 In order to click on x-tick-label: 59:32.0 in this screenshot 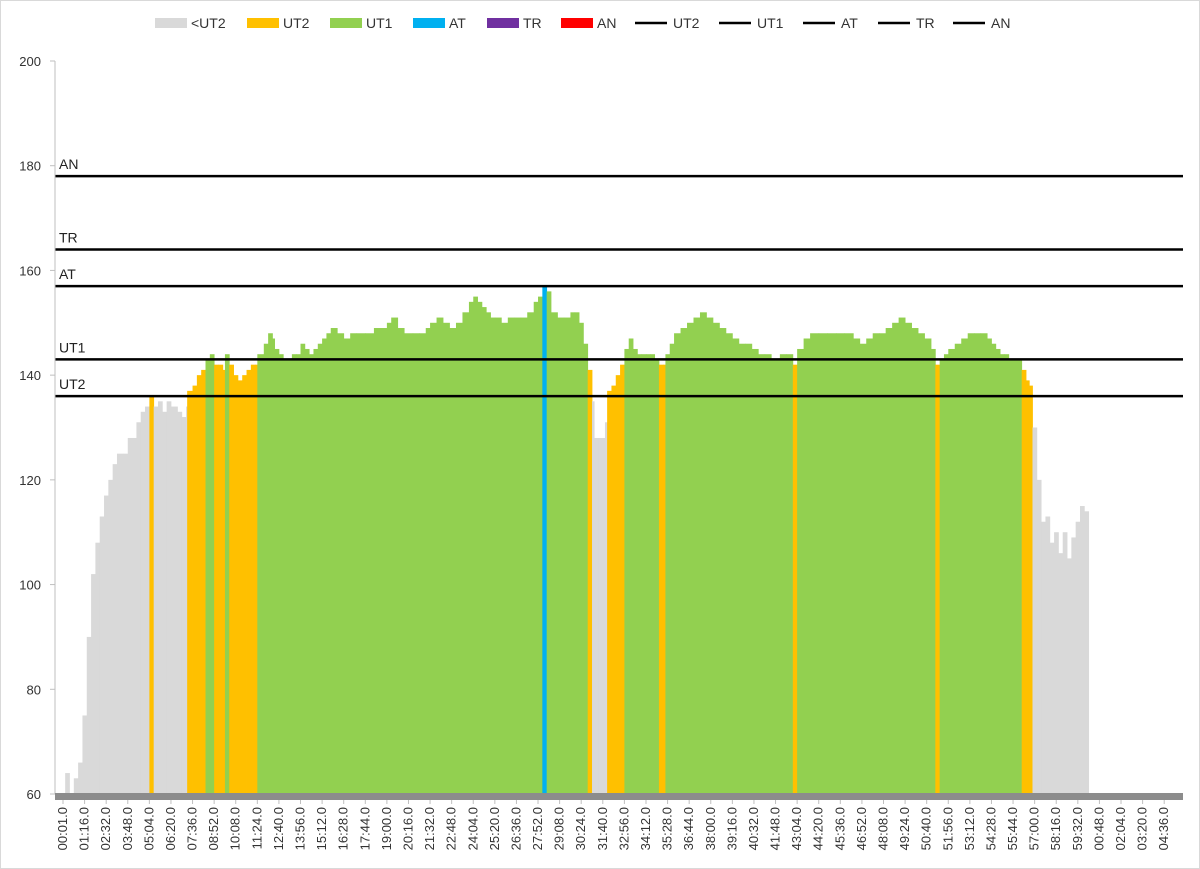, I will do `click(1077, 828)`.